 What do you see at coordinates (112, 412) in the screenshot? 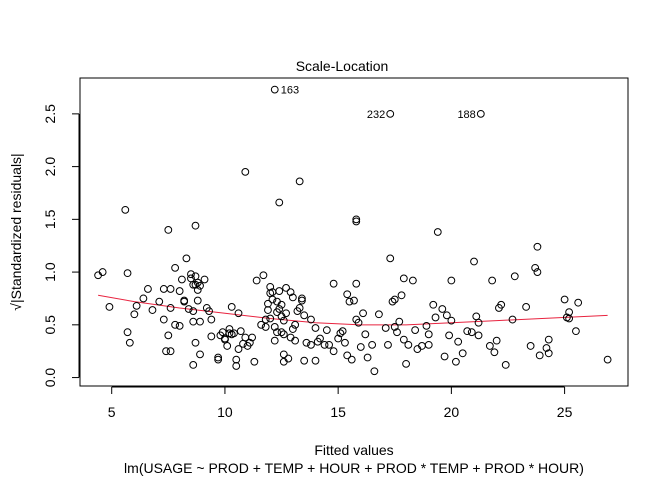
I see `x-tick-label: 5` at bounding box center [112, 412].